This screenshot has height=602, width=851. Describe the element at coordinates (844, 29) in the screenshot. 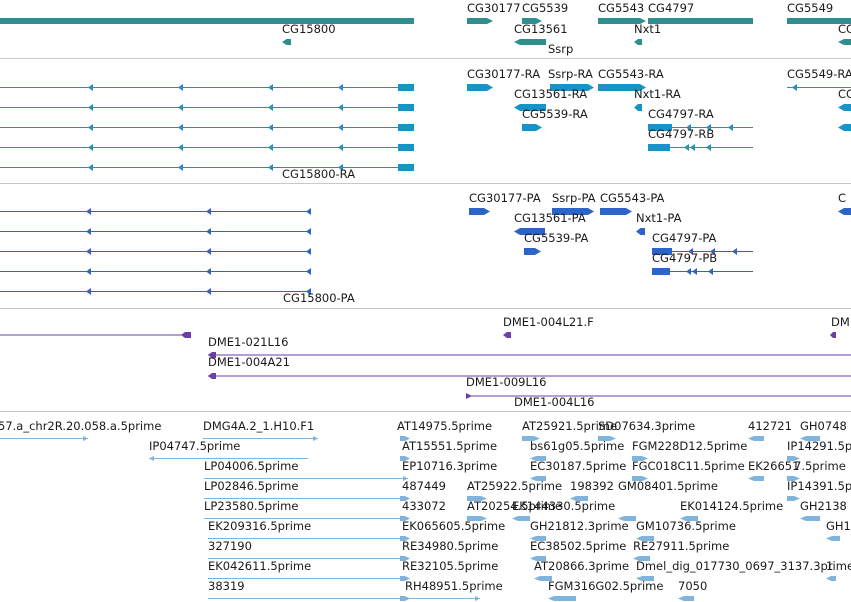

I see `feature-label: CG` at that location.